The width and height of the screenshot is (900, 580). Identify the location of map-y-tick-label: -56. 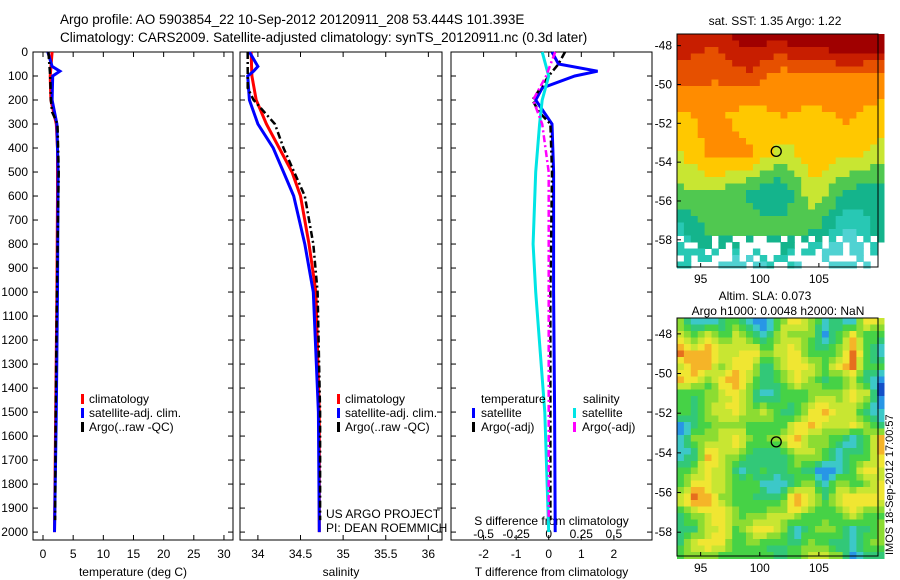
(664, 493).